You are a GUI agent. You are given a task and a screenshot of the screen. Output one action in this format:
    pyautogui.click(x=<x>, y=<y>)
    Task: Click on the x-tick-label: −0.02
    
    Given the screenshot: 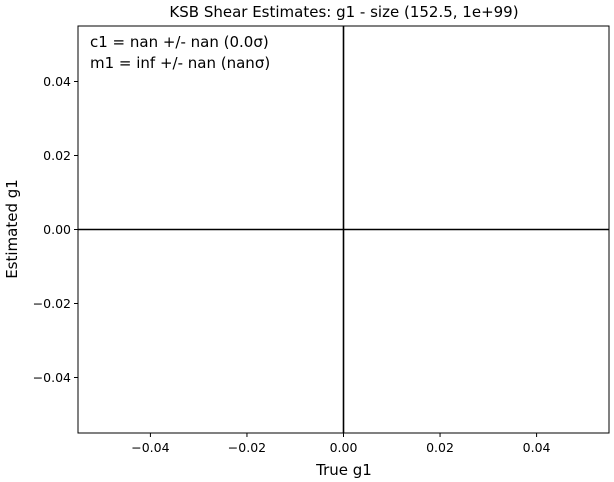 What is the action you would take?
    pyautogui.click(x=247, y=447)
    